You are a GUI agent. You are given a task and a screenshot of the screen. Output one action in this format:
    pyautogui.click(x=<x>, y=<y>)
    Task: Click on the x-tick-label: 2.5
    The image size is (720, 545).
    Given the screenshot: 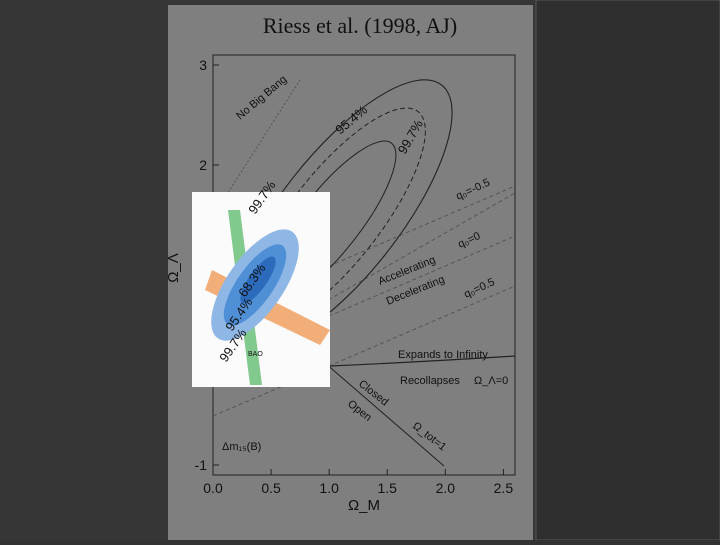 What is the action you would take?
    pyautogui.click(x=504, y=488)
    